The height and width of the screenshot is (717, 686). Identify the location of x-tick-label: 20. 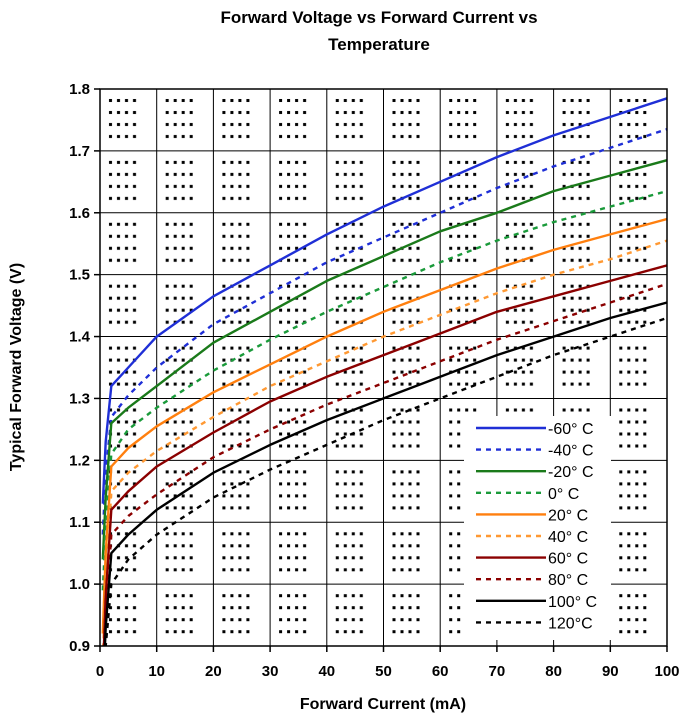
(213, 671).